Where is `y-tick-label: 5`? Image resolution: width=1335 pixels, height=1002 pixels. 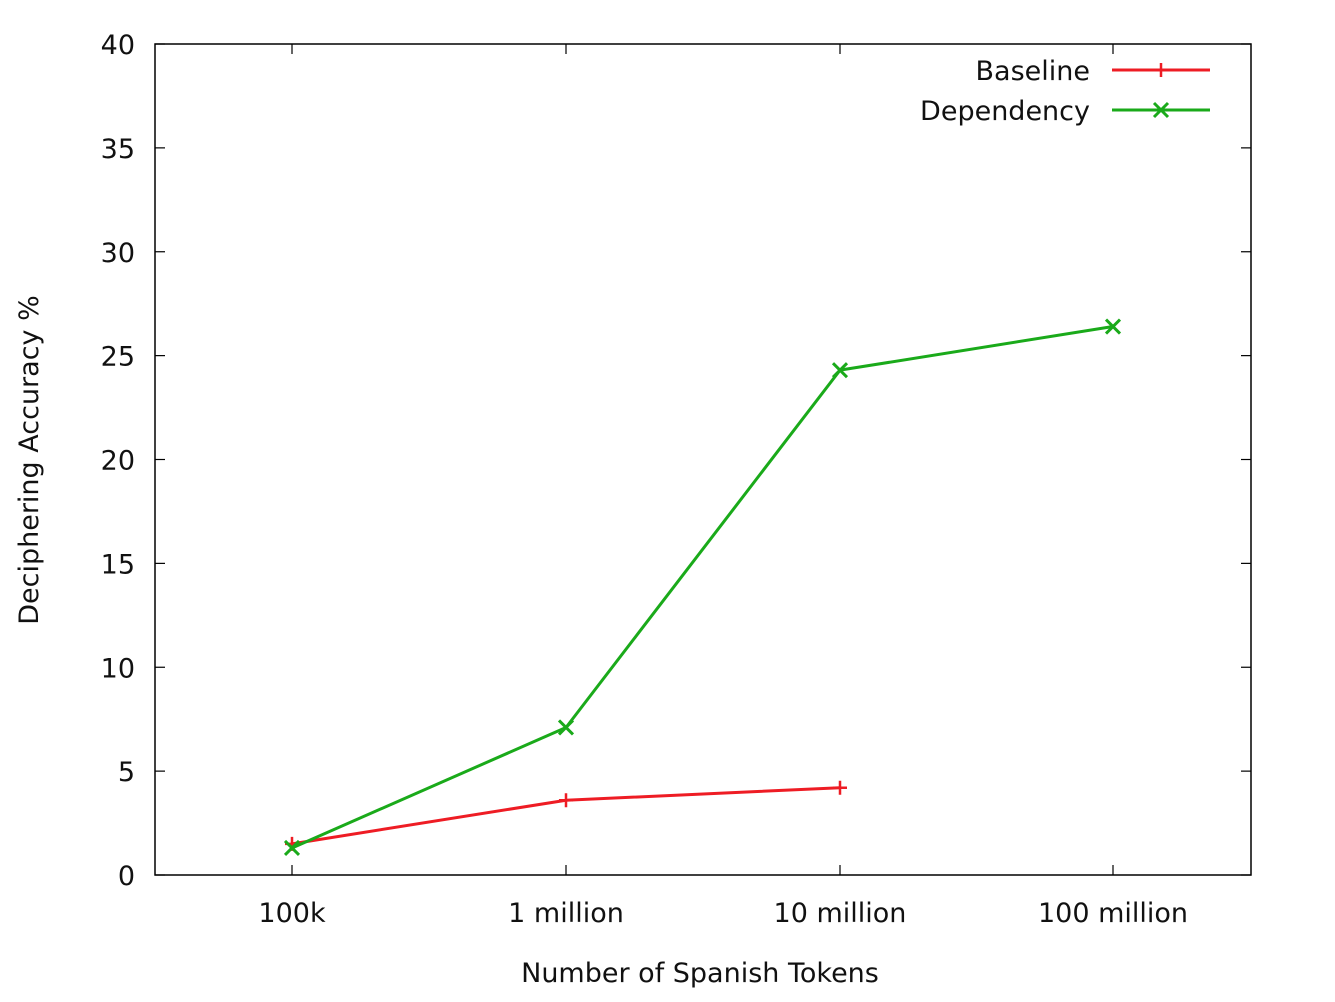
y-tick-label: 5 is located at coordinates (126, 772).